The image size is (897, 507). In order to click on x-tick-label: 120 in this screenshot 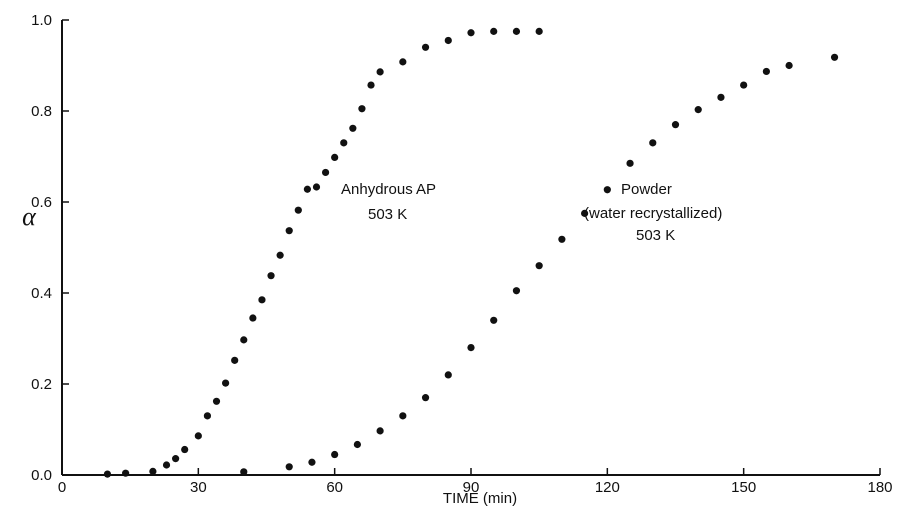, I will do `click(607, 487)`.